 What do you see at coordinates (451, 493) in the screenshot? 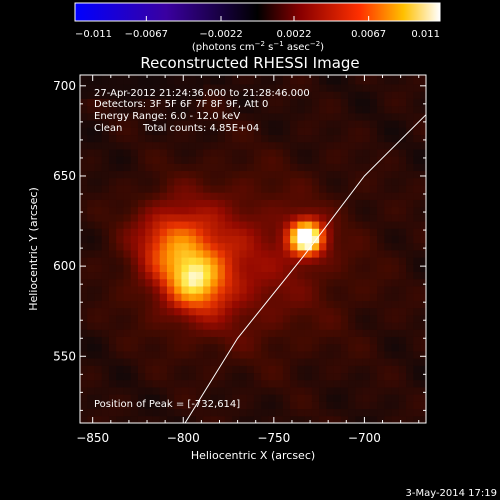
I see `date-stamp: 3-May-2014 17:19` at bounding box center [451, 493].